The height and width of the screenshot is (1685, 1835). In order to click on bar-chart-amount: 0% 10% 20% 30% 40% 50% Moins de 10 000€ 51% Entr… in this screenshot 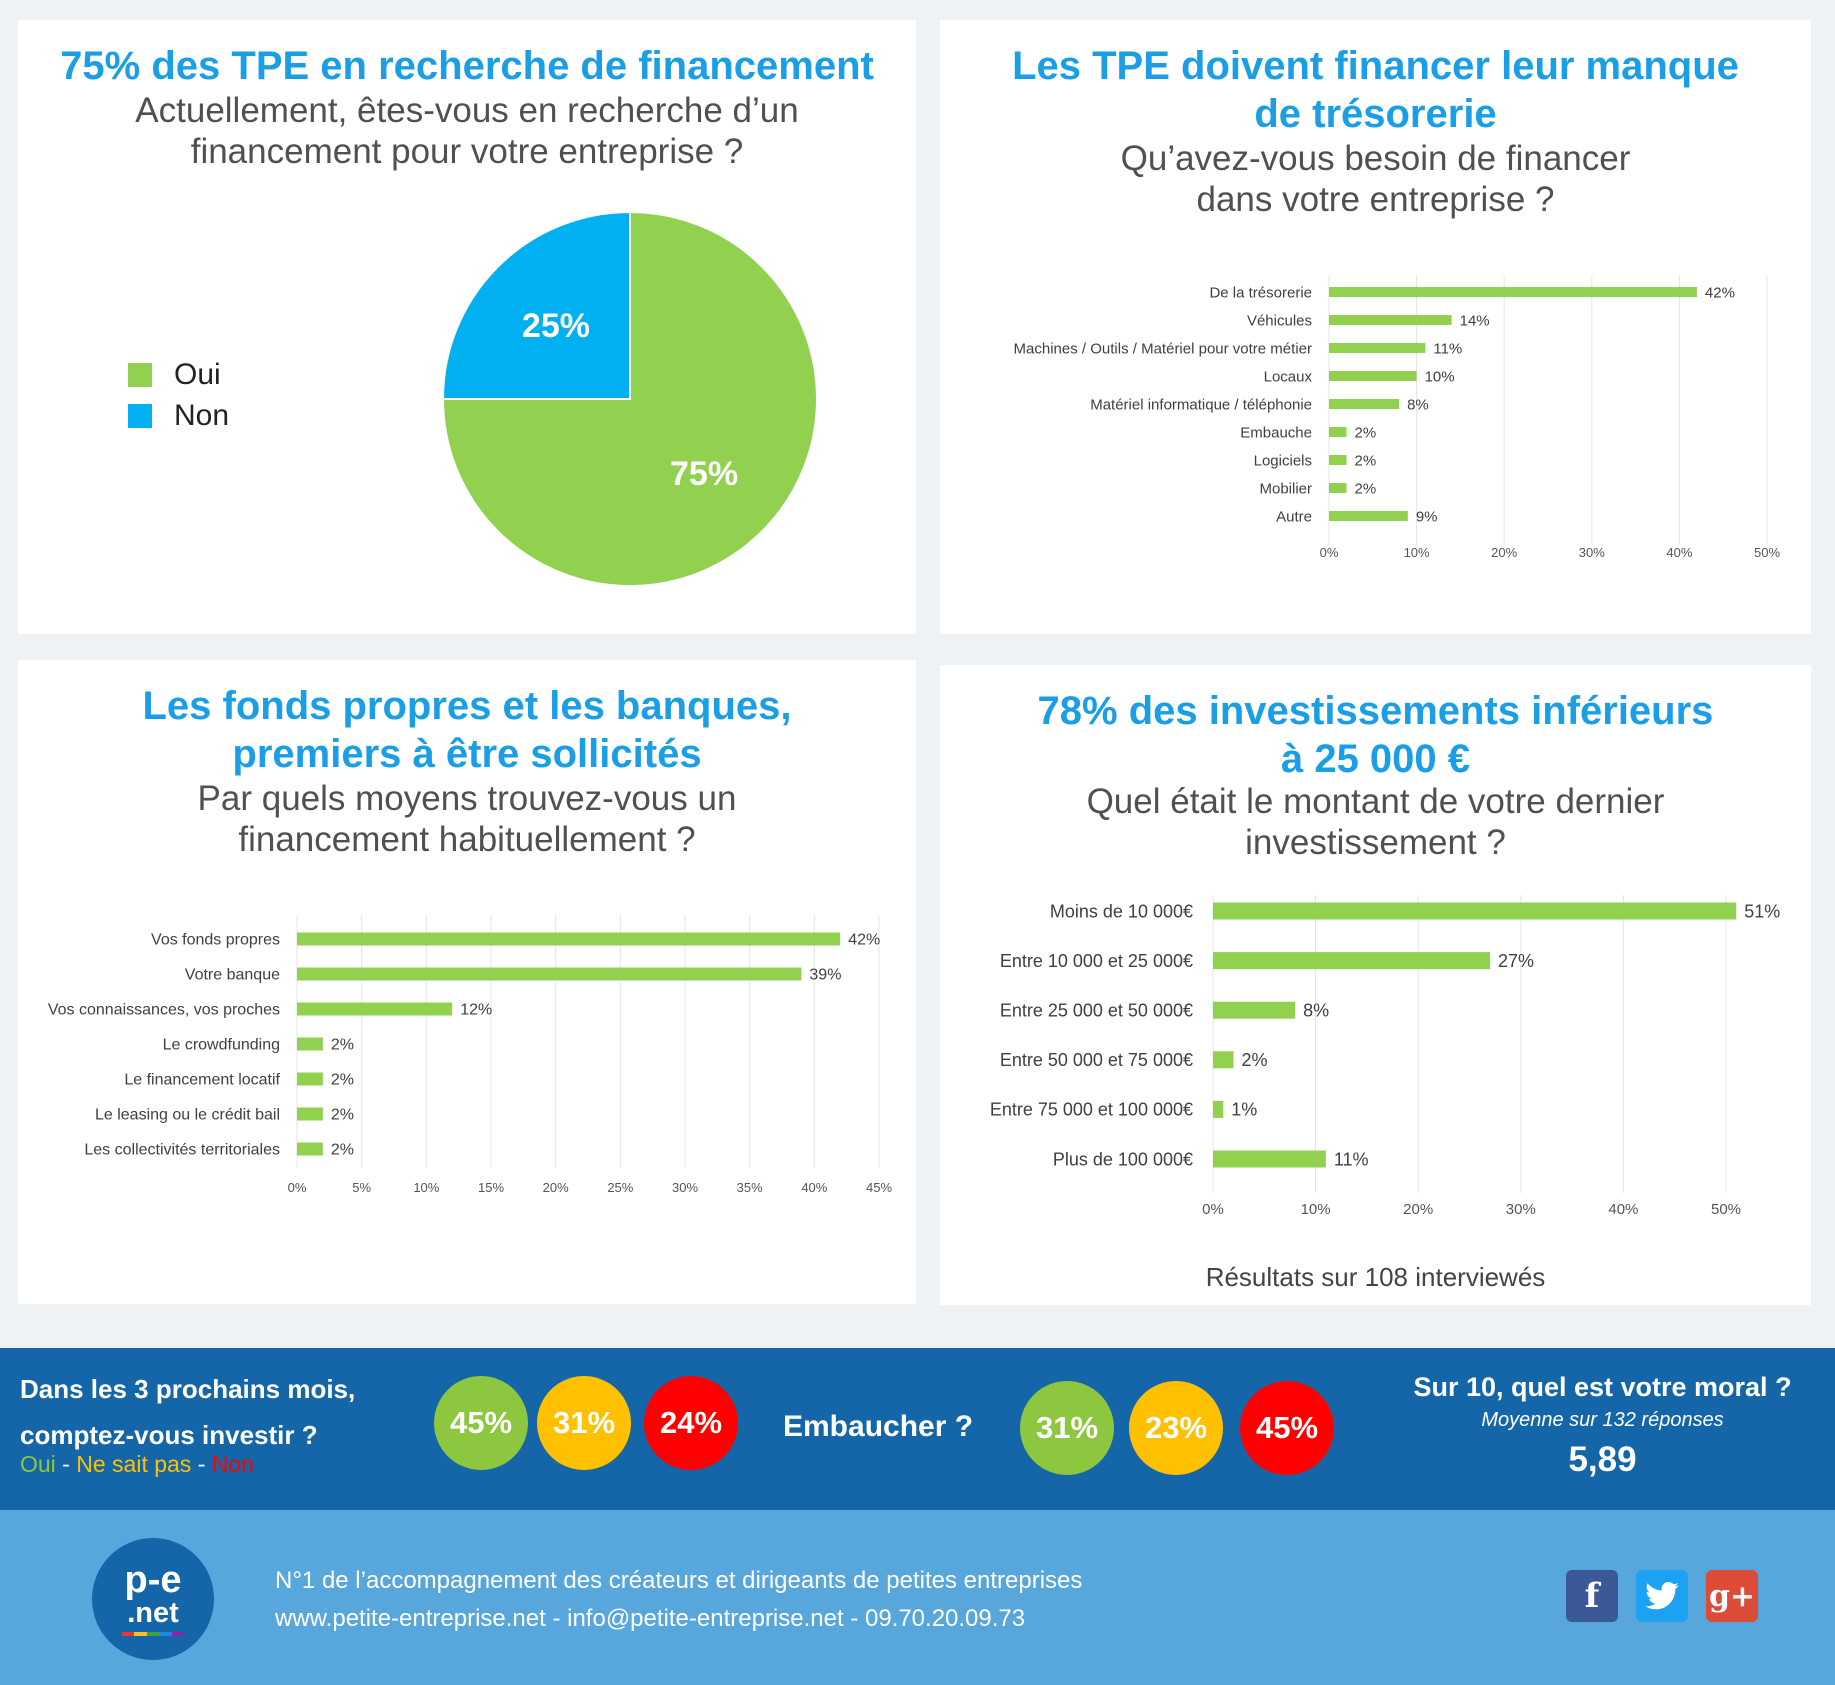, I will do `click(1385, 1056)`.